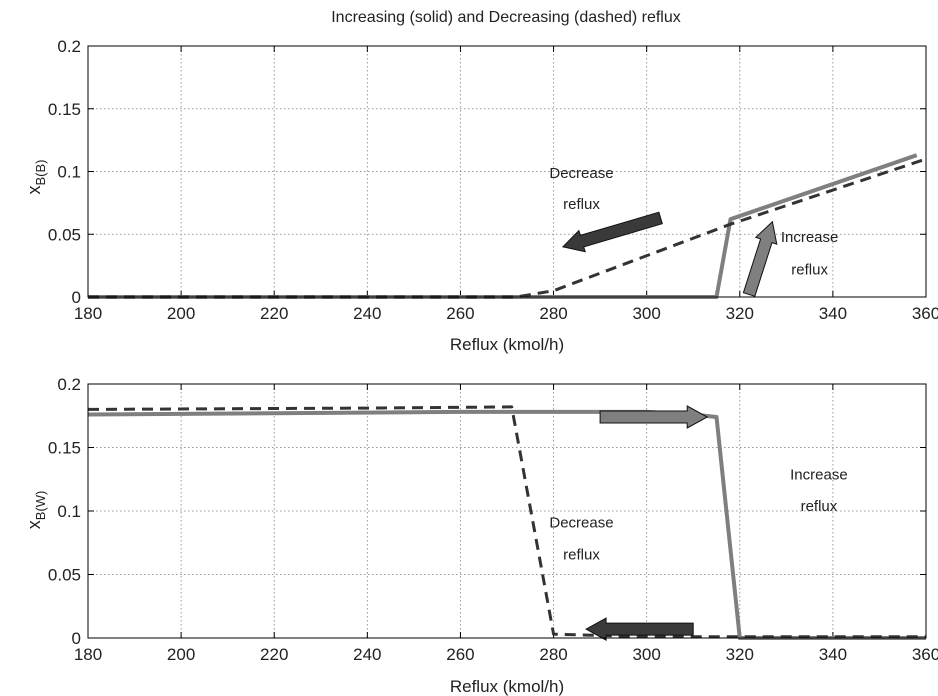  I want to click on y-axis-label-top-main: x, so click(34, 190).